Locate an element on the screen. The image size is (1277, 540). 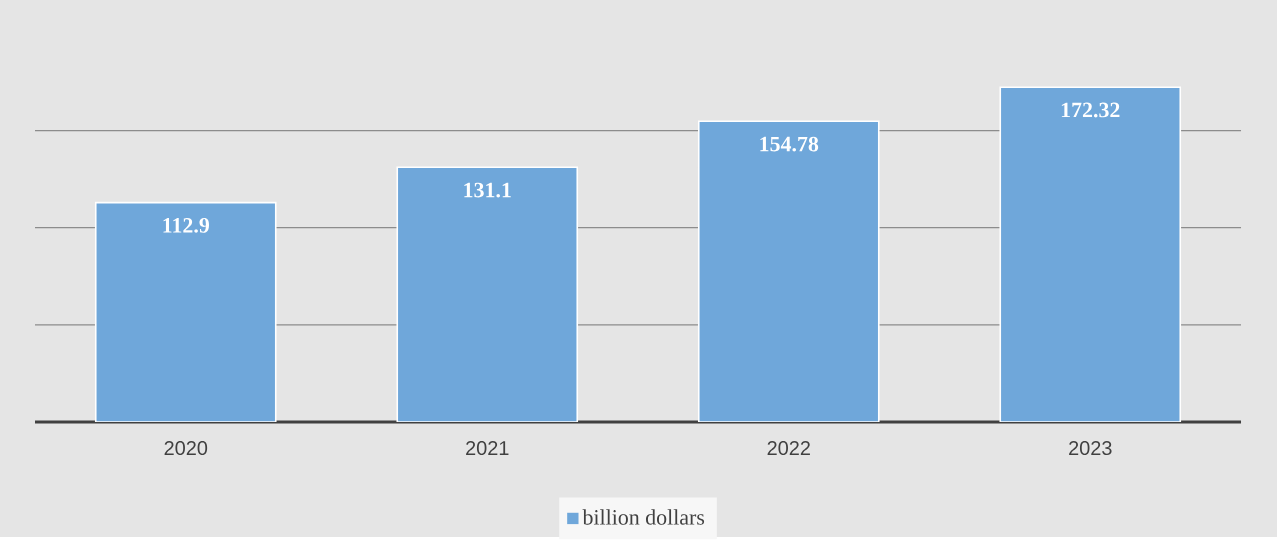
data-label: 112.9 is located at coordinates (186, 226).